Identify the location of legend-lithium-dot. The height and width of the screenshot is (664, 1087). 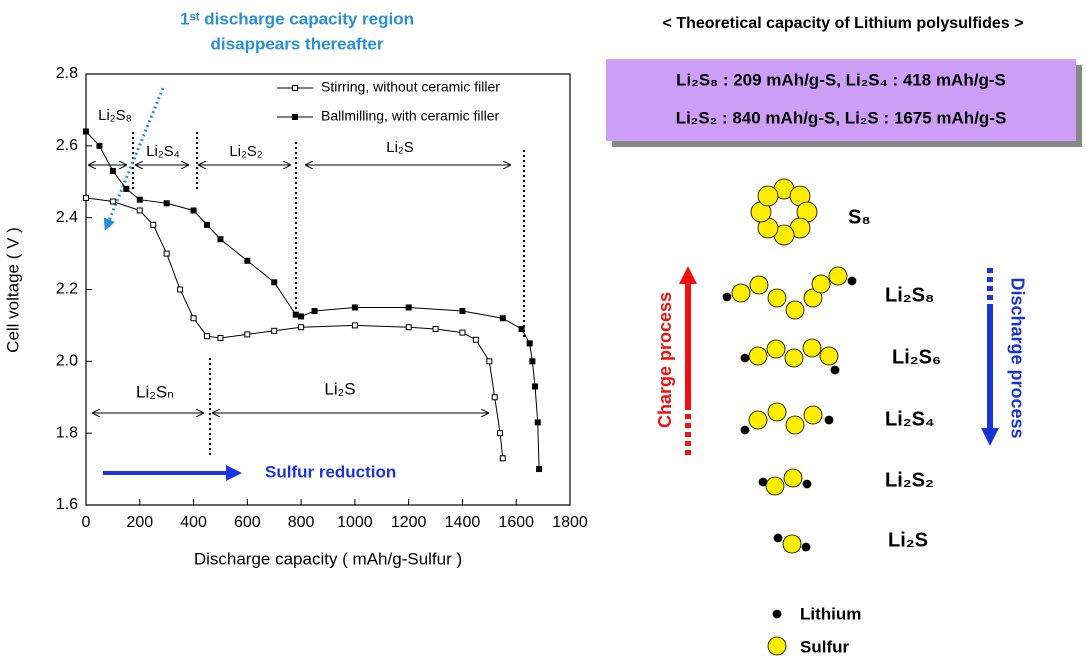
(777, 614).